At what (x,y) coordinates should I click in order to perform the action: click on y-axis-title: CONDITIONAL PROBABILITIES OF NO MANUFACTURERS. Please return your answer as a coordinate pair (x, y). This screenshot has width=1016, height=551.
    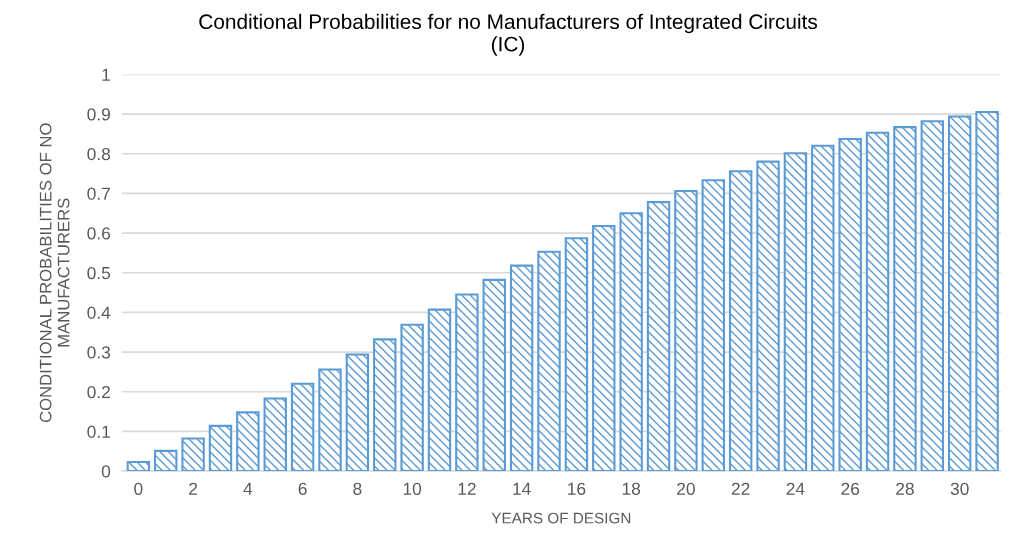
    Looking at the image, I should click on (54, 273).